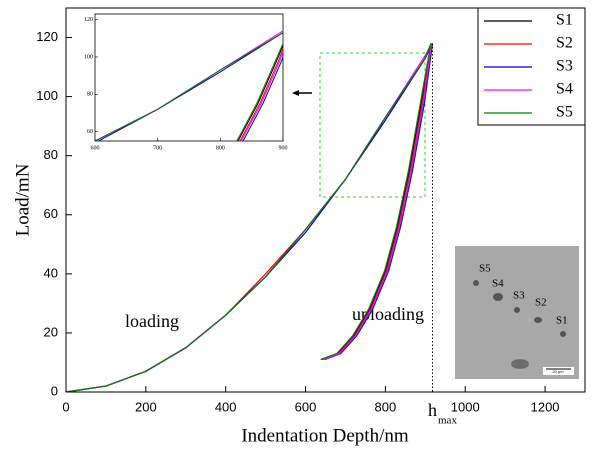 Image resolution: width=595 pixels, height=450 pixels. What do you see at coordinates (65, 406) in the screenshot?
I see `x-tick-label: 0` at bounding box center [65, 406].